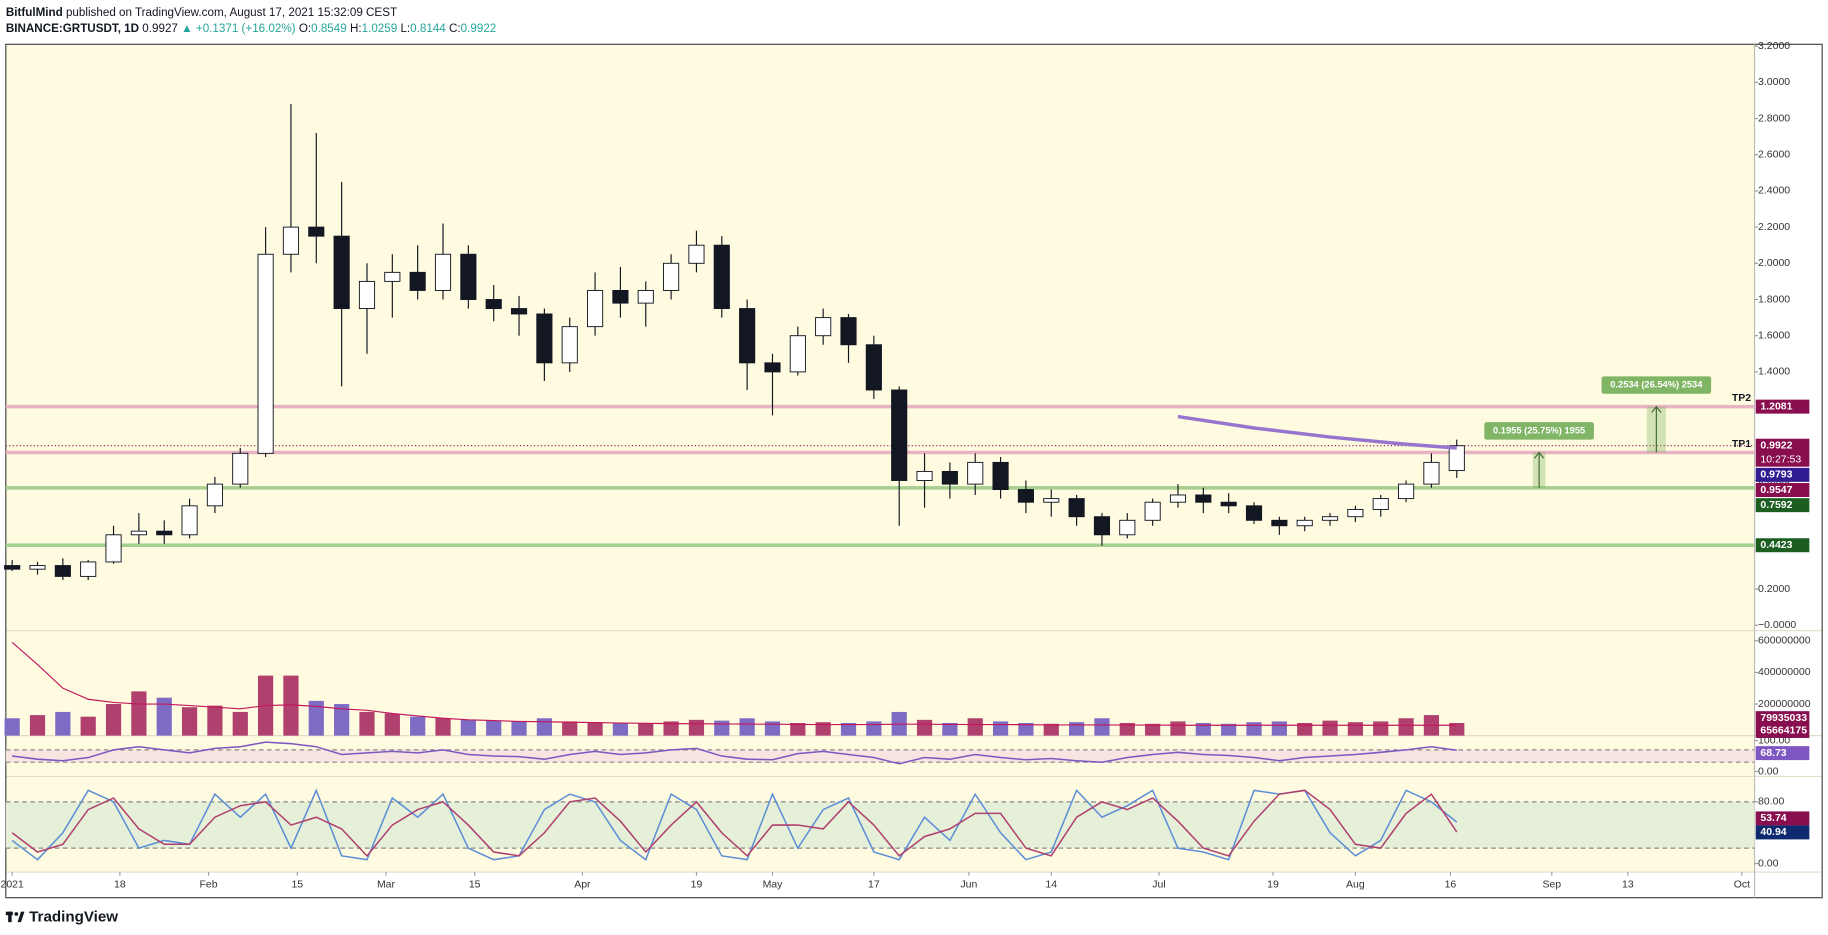 This screenshot has height=935, width=1828. What do you see at coordinates (238, 28) in the screenshot?
I see `change: ▲ +0.1371 (+16.02%)` at bounding box center [238, 28].